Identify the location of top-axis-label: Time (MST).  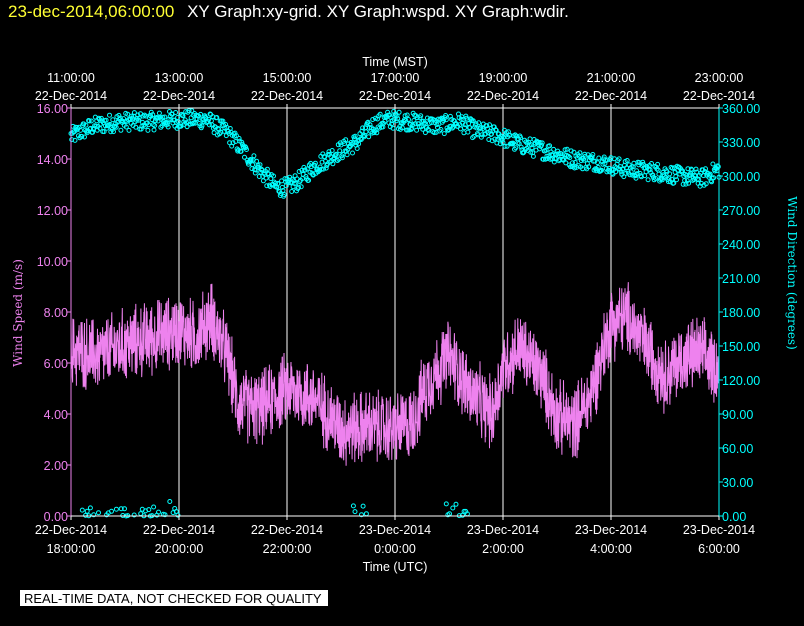
(395, 62).